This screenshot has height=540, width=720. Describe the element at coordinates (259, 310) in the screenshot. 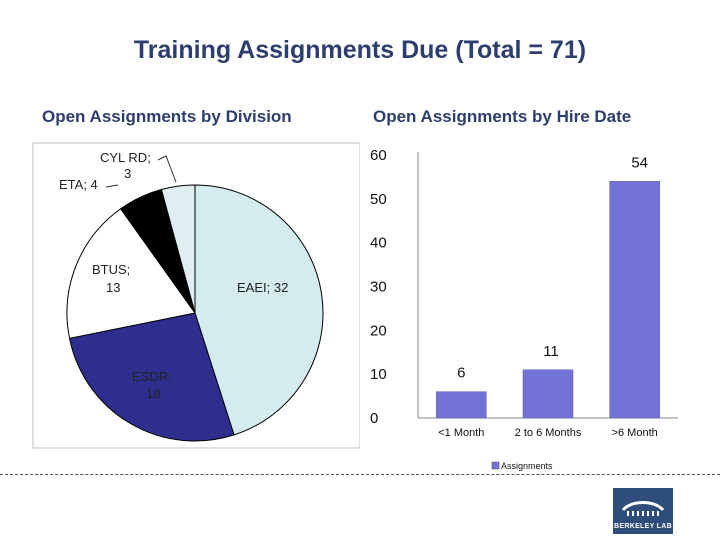

I see `pie-slice-eaei` at that location.